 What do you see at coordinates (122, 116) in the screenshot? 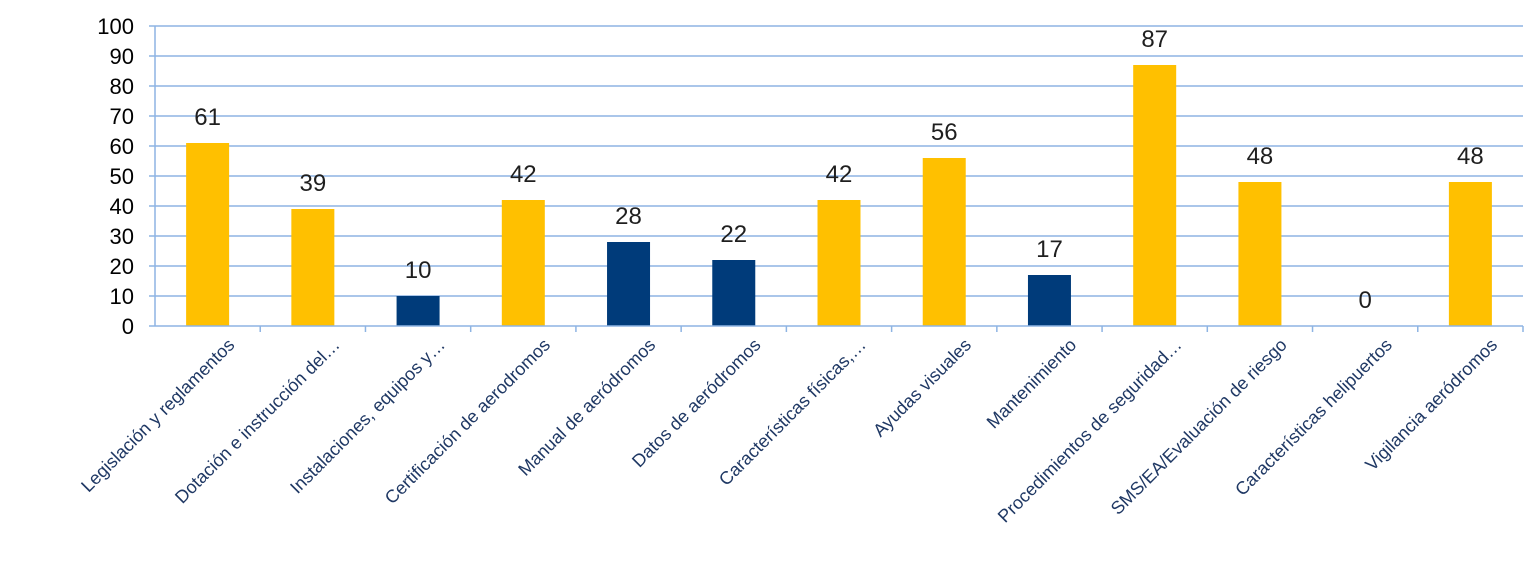
I see `y-tick-label: 70` at bounding box center [122, 116].